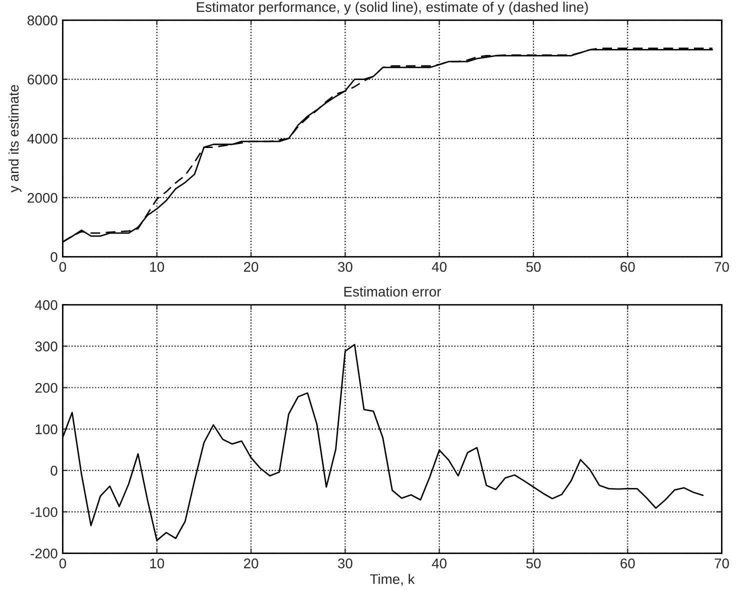 The height and width of the screenshot is (593, 738). I want to click on y-tick-label: 400, so click(46, 305).